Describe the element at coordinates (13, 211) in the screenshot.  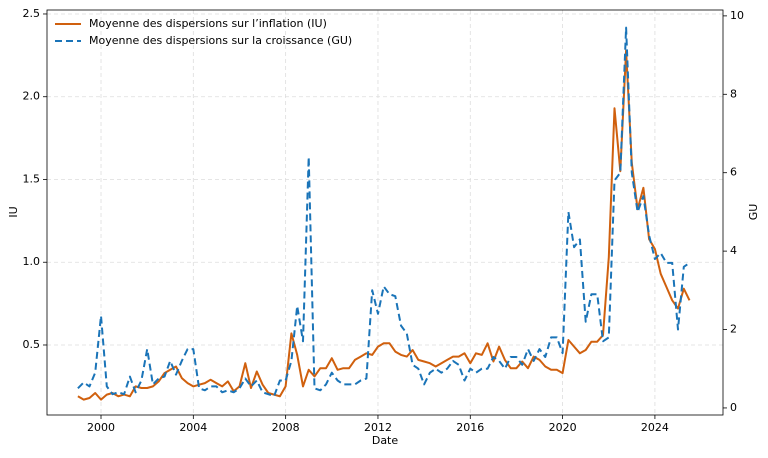
I see `y-axis-label: IU` at that location.